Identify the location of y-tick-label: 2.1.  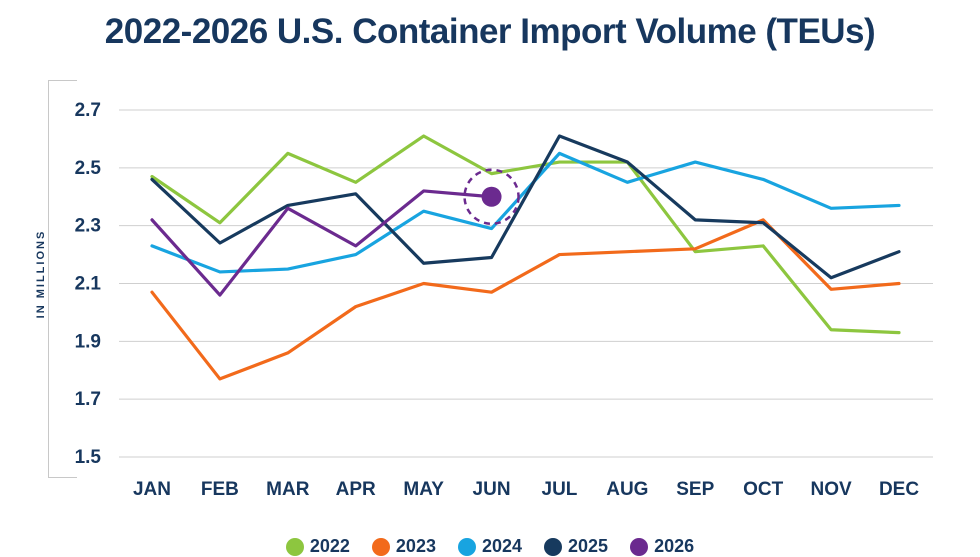
(88, 284).